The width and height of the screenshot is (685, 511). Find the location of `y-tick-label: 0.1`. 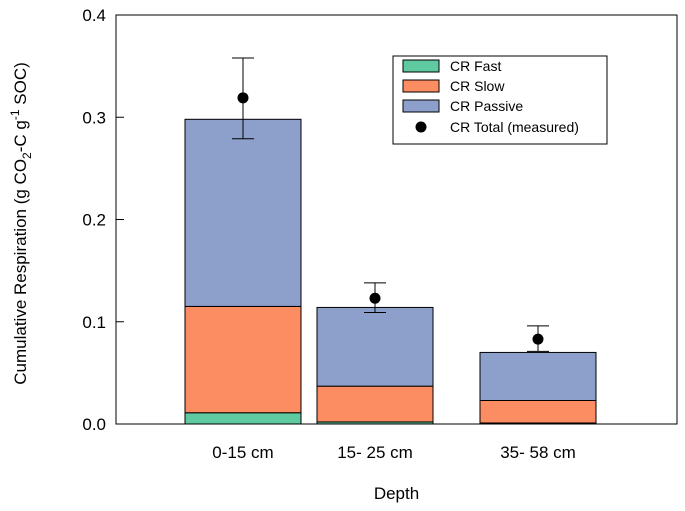

y-tick-label: 0.1 is located at coordinates (94, 322).